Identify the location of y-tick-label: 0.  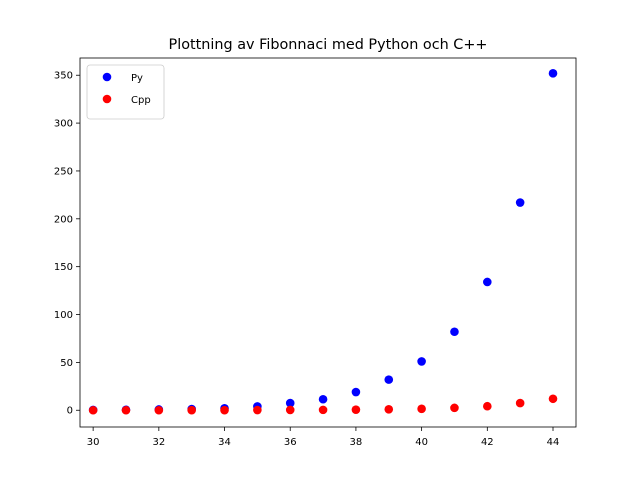
(70, 411).